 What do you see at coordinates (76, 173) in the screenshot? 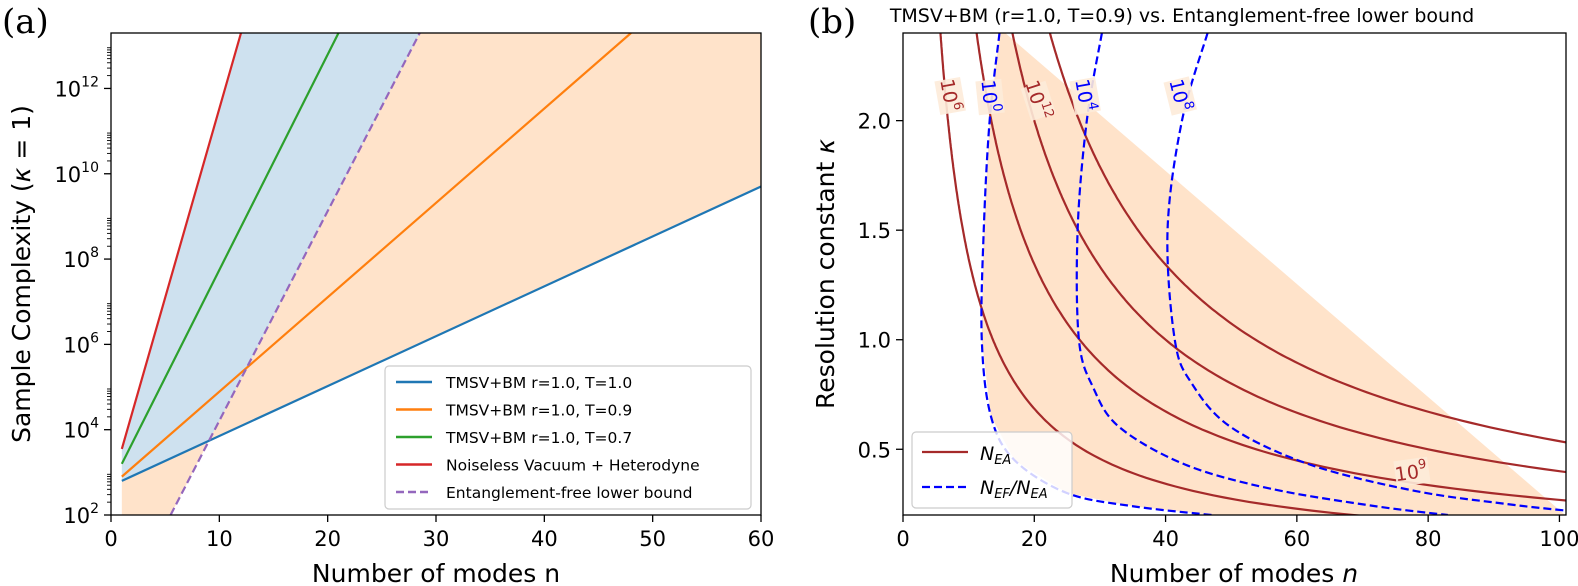
I see `panel-a-y-tick-label: 10¹⁰` at bounding box center [76, 173].